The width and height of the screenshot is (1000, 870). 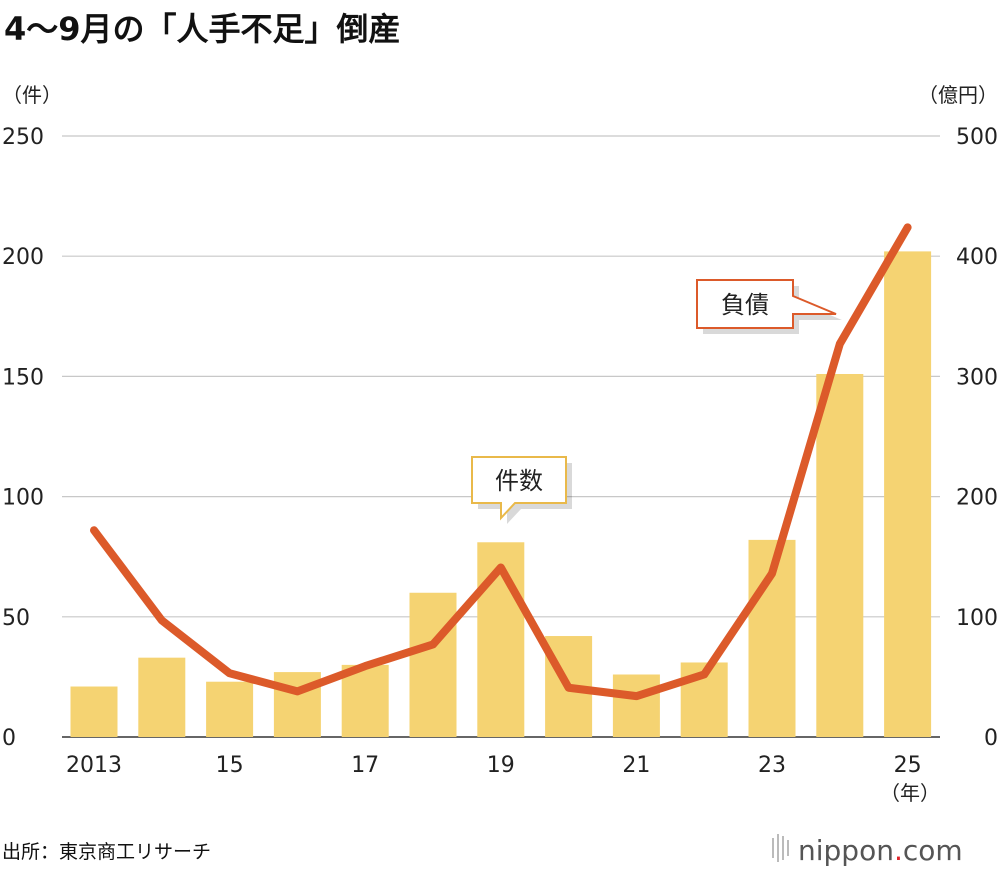 What do you see at coordinates (958, 95) in the screenshot?
I see `right-axis-unit: （億円）` at bounding box center [958, 95].